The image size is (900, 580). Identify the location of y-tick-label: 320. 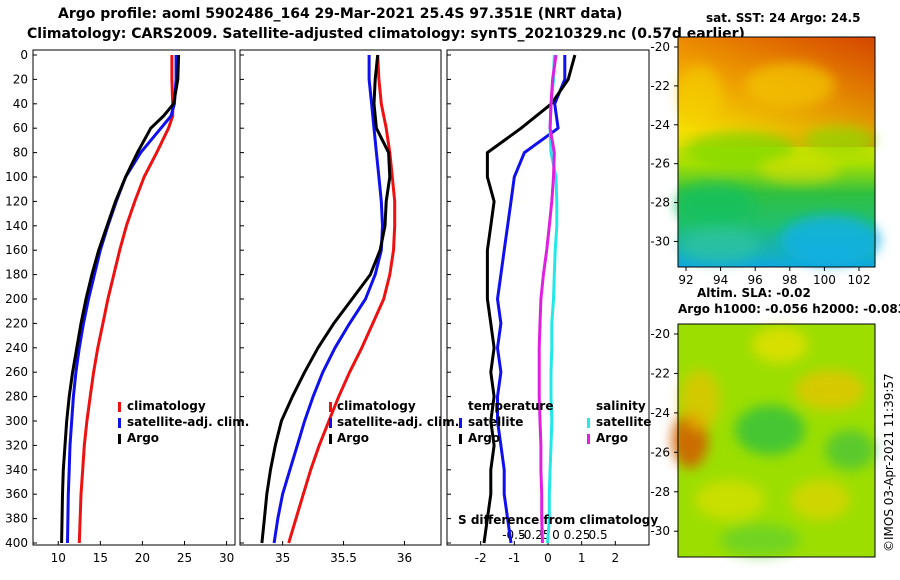
(16, 445).